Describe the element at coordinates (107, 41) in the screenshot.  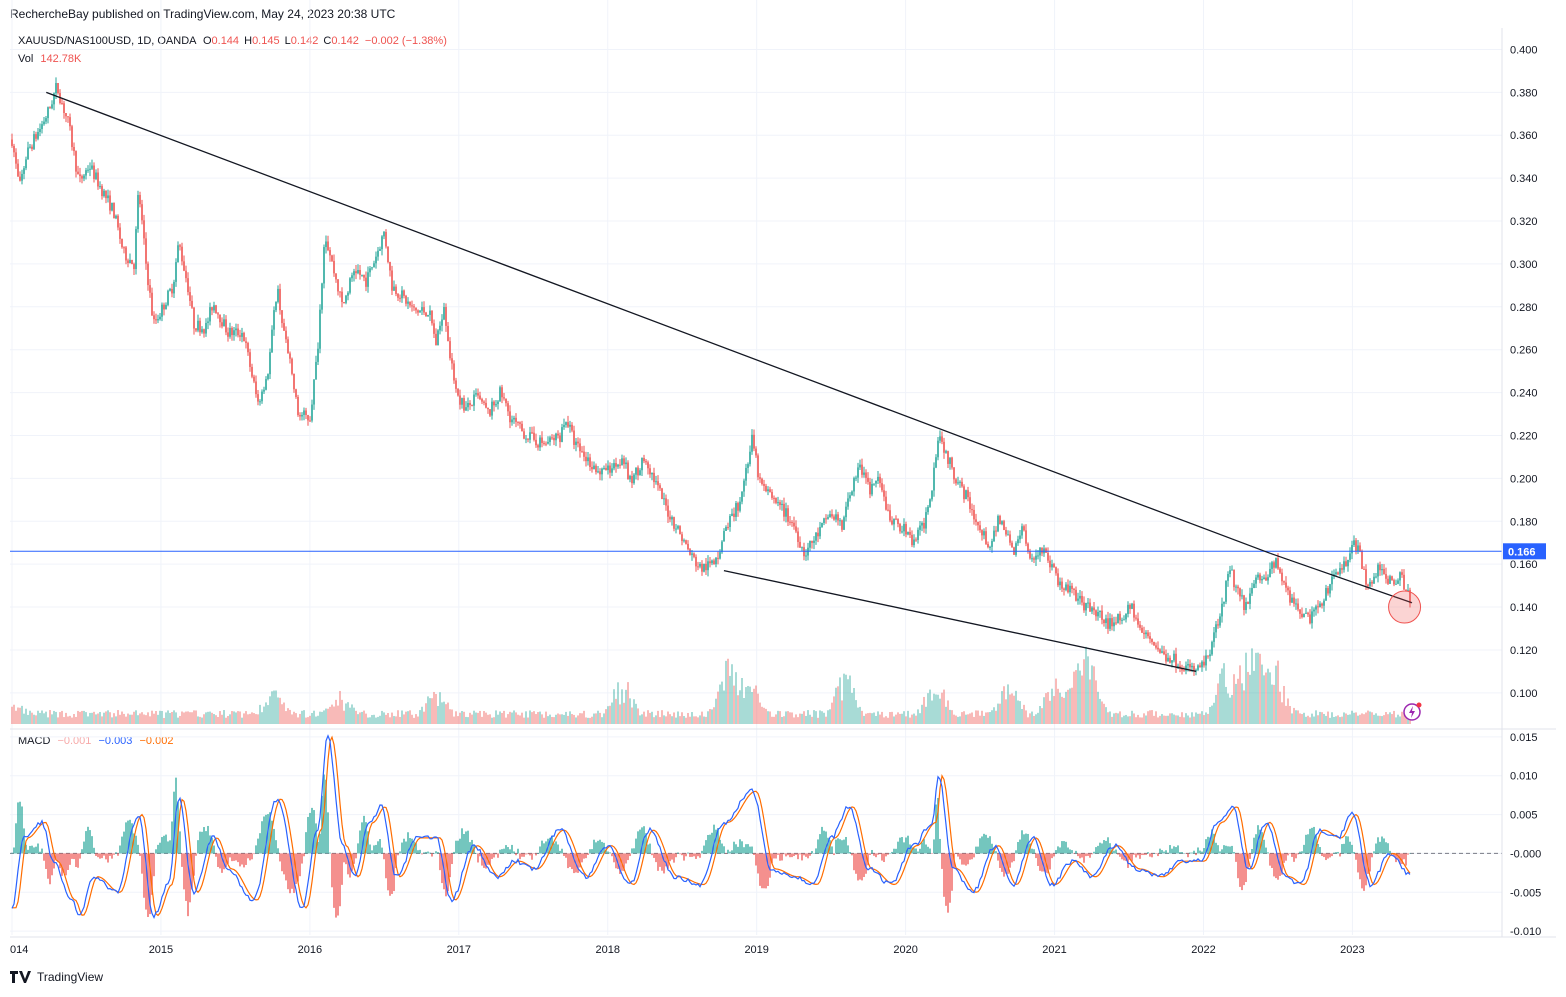
I see `symbol-label: XAUUSD/NAS100USD, 1D, OANDA` at that location.